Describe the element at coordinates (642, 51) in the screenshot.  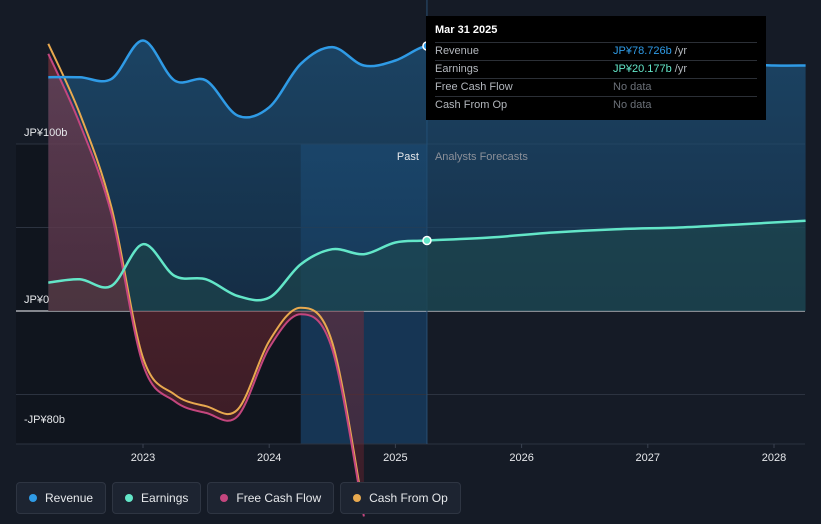
I see `tooltip-value-number: JP¥78.726b` at that location.